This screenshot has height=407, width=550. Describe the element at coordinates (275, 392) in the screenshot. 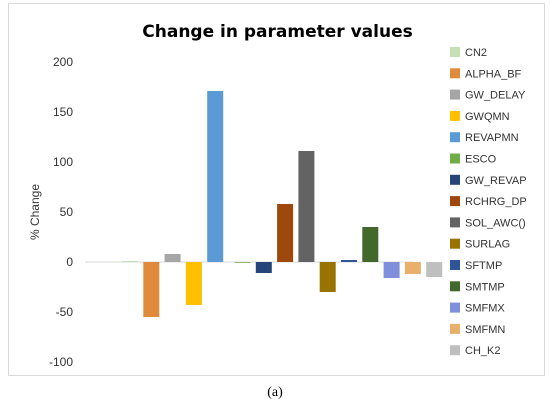

I see `figure-caption: (a)` at that location.